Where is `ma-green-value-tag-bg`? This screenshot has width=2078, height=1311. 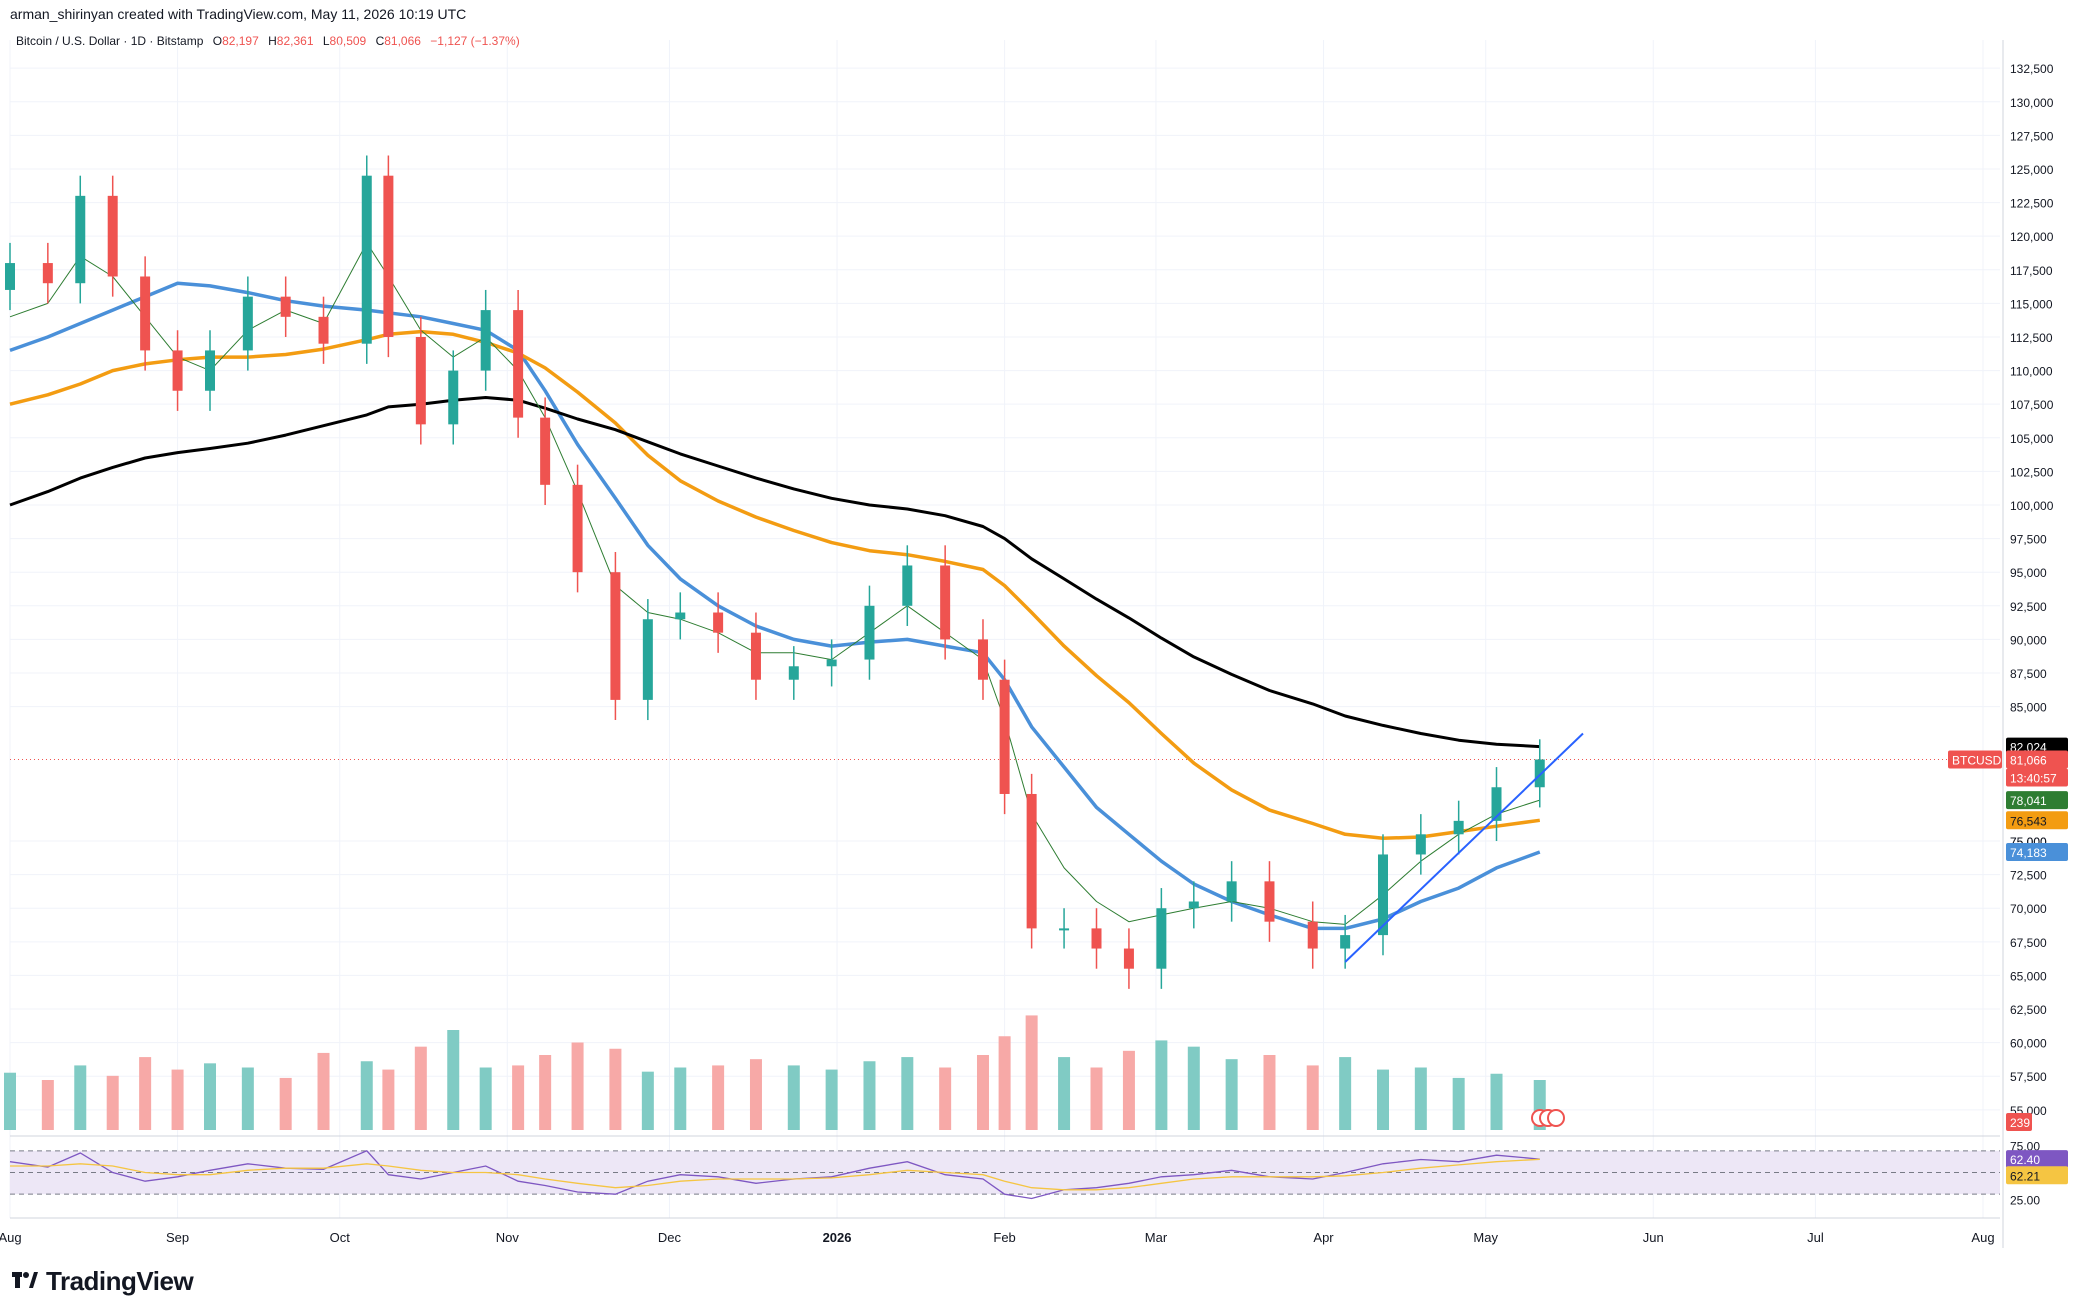
ma-green-value-tag-bg is located at coordinates (2037, 800).